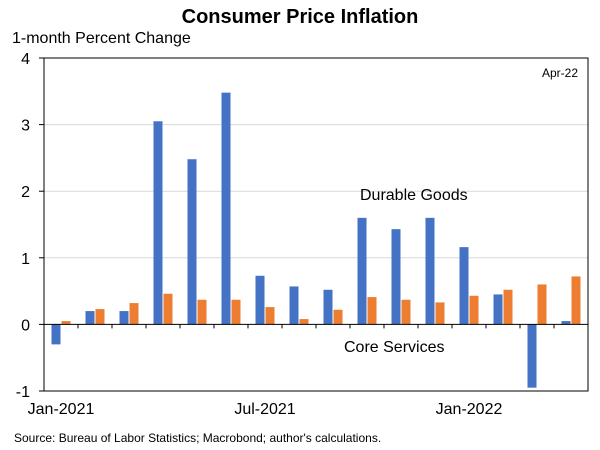 This screenshot has height=450, width=600. What do you see at coordinates (61, 409) in the screenshot?
I see `x-tick-label: Jan-2021` at bounding box center [61, 409].